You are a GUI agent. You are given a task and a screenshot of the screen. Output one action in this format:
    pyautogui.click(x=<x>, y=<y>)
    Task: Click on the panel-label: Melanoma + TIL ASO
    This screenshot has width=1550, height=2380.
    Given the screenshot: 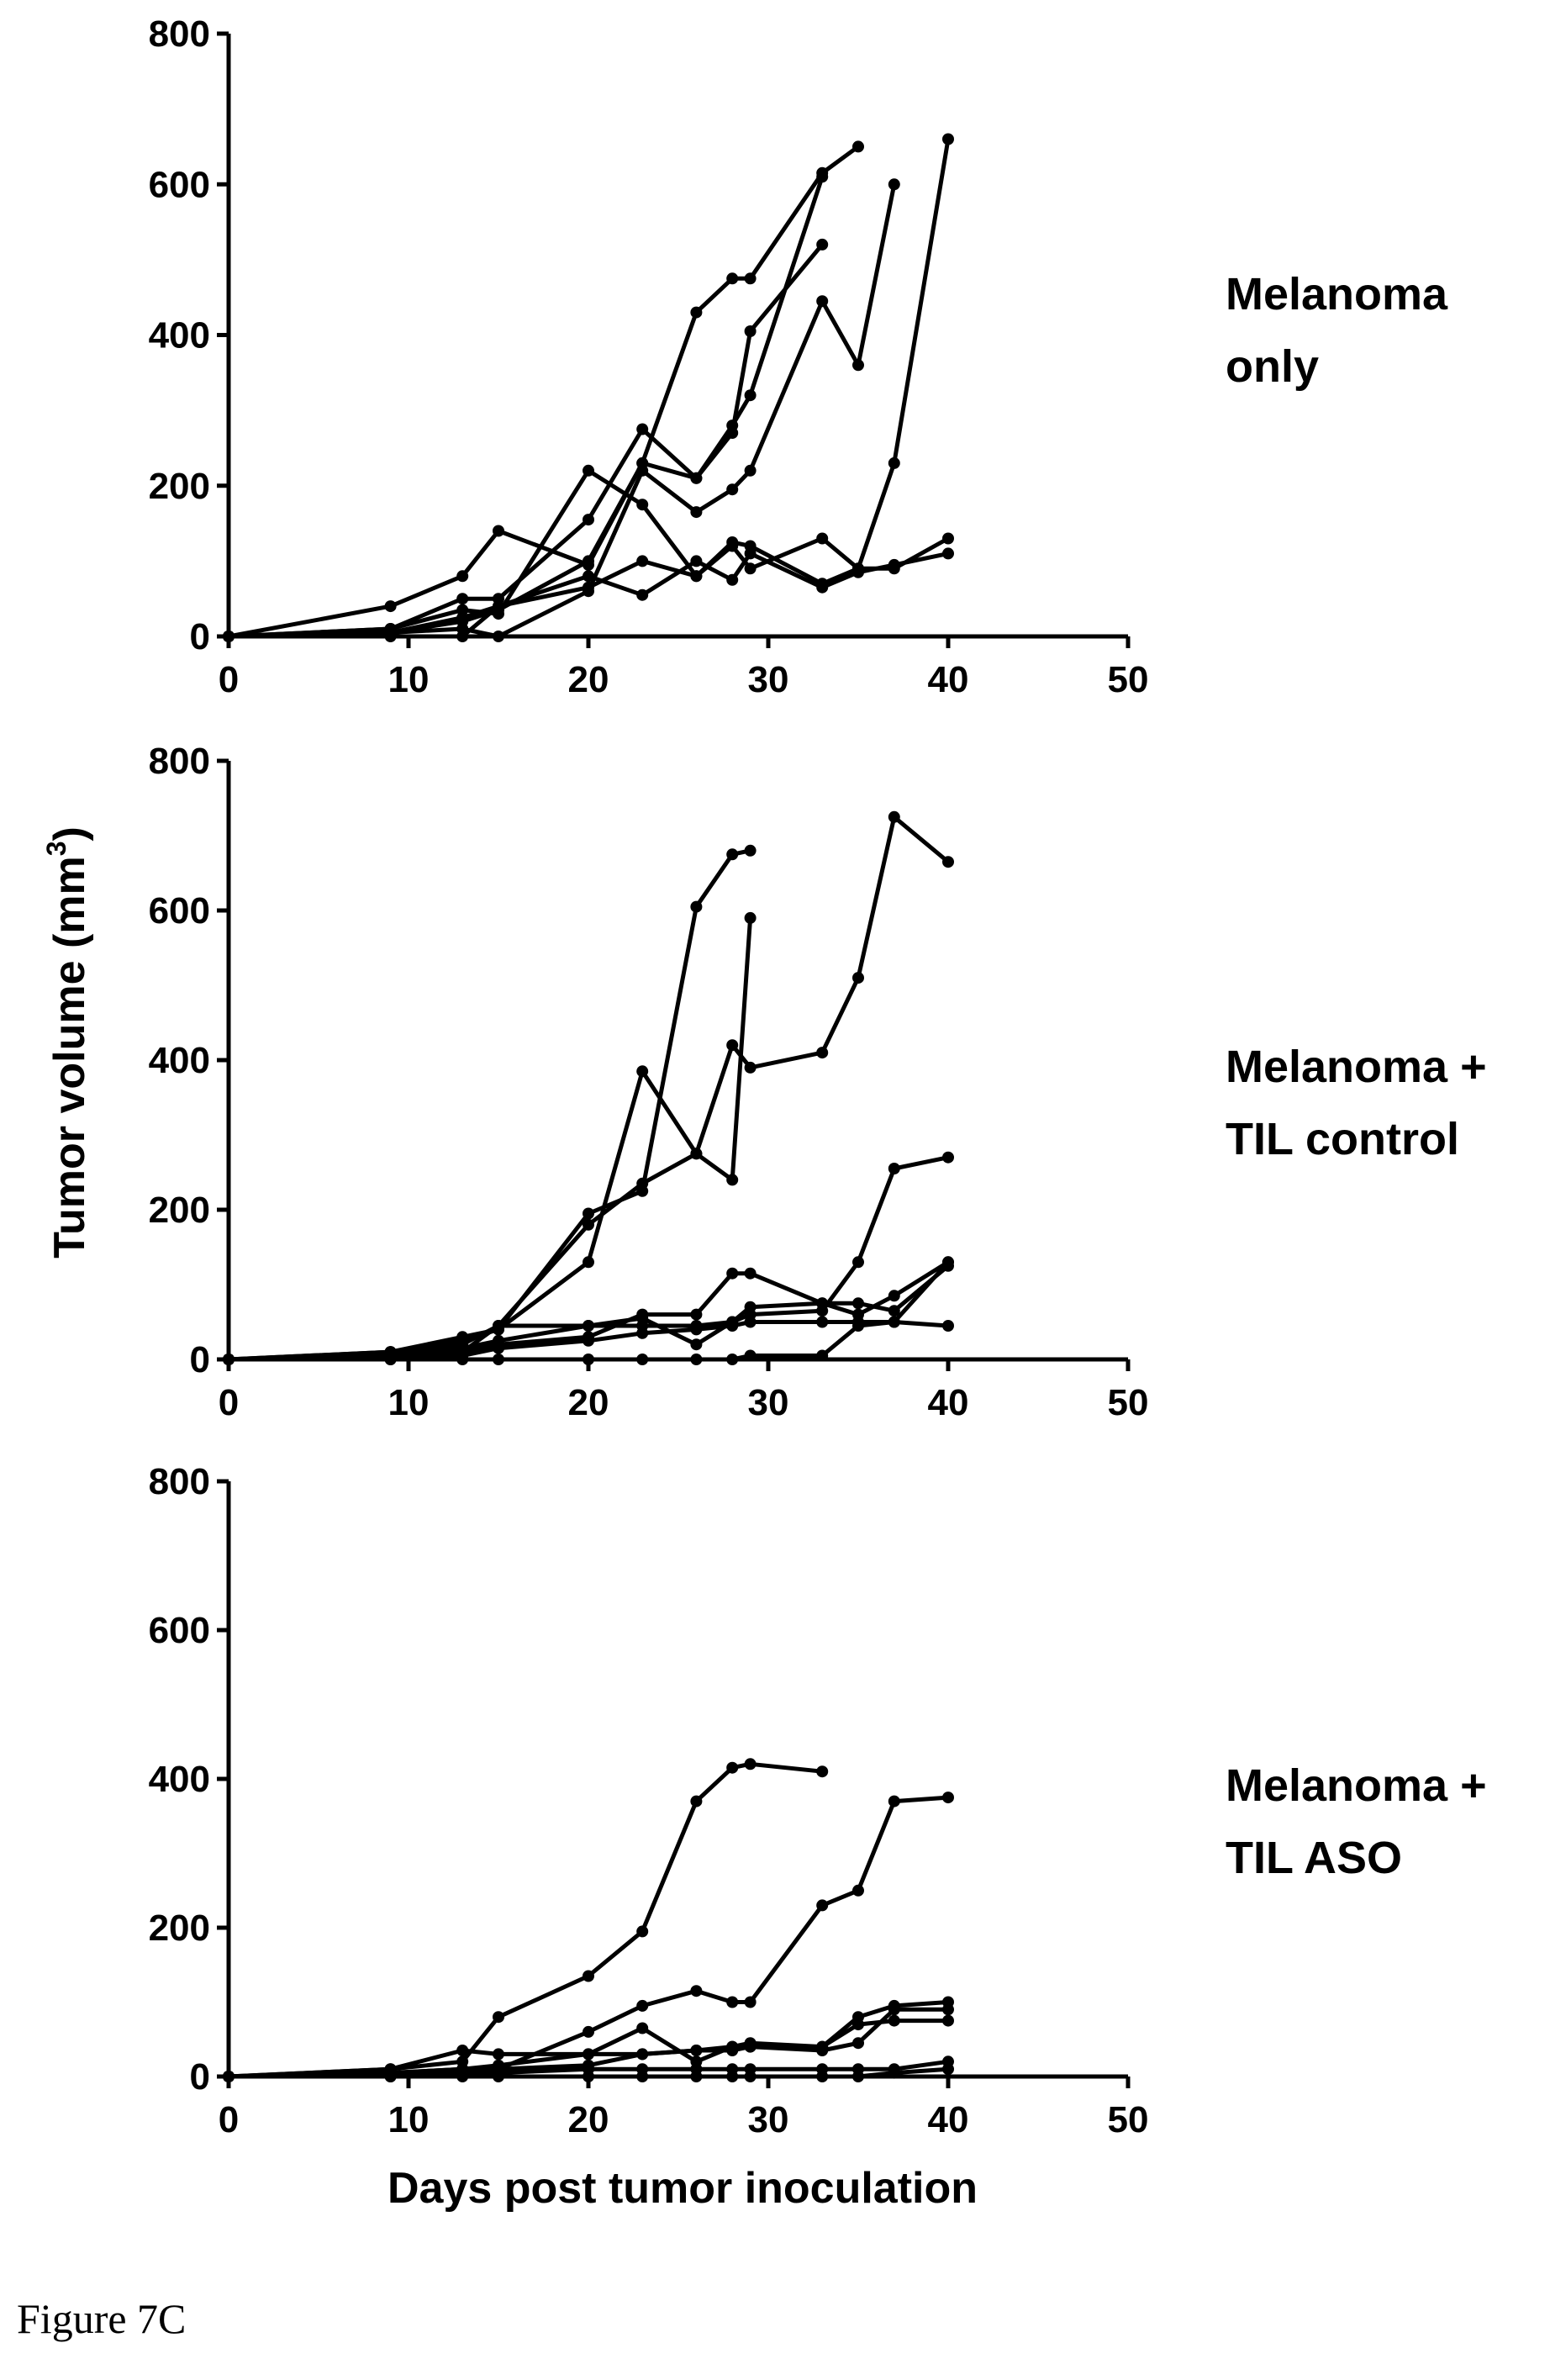 What is the action you would take?
    pyautogui.click(x=1356, y=1821)
    